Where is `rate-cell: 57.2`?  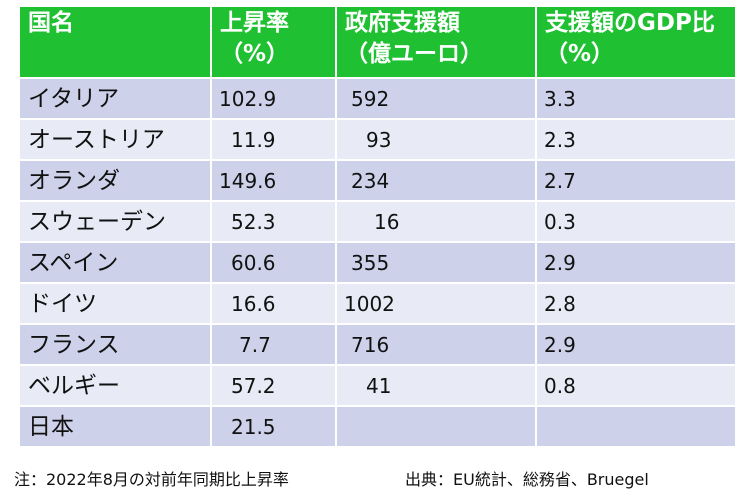 rate-cell: 57.2 is located at coordinates (273, 385).